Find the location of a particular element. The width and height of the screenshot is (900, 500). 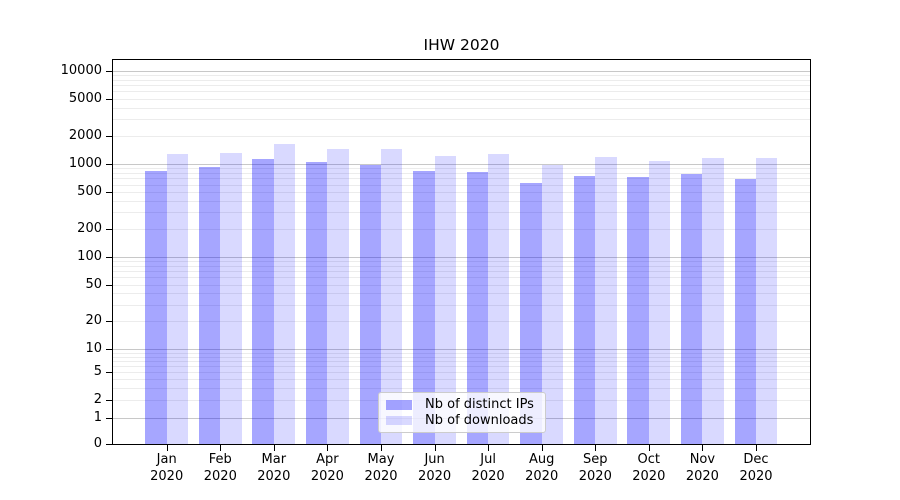

bar-downloads-apr is located at coordinates (338, 296).